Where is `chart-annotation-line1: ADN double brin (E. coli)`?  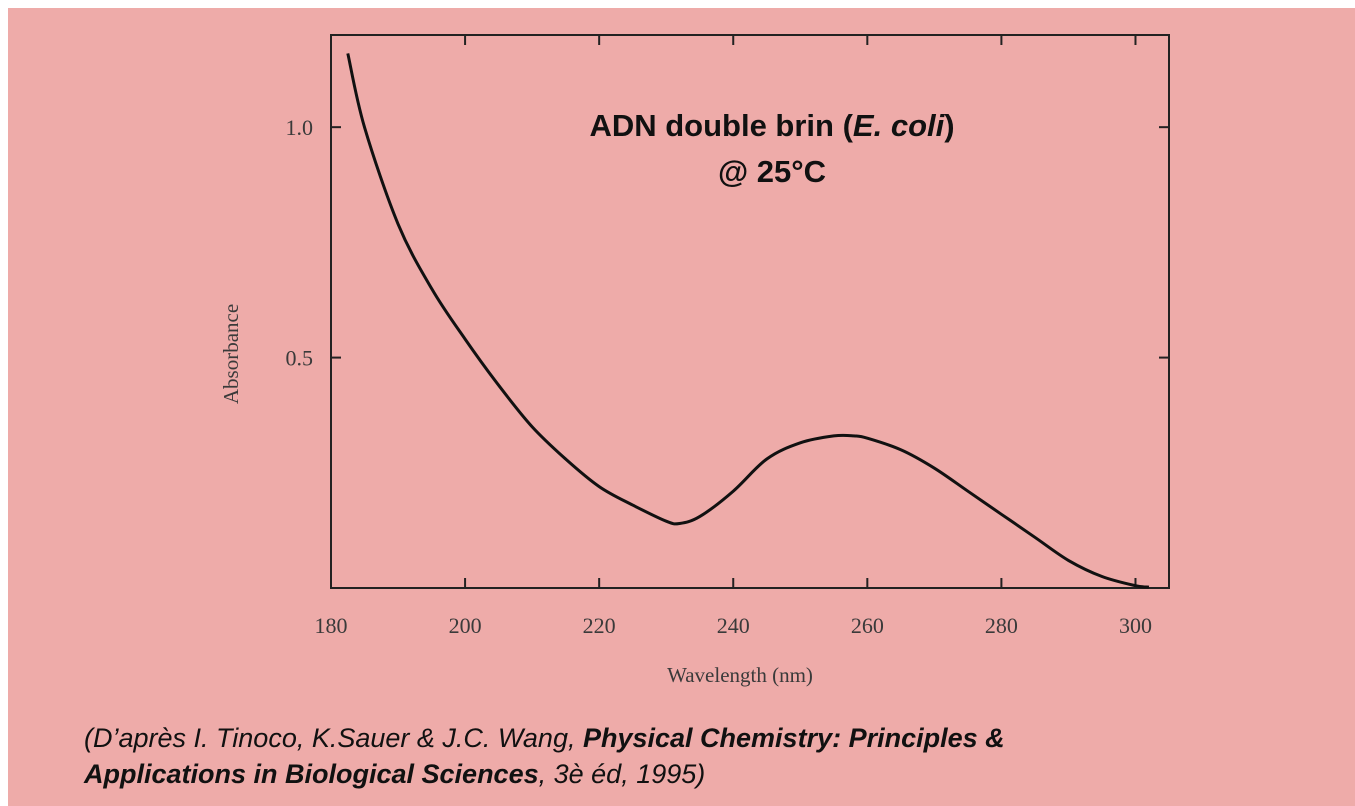 chart-annotation-line1: ADN double brin (E. coli) is located at coordinates (771, 125).